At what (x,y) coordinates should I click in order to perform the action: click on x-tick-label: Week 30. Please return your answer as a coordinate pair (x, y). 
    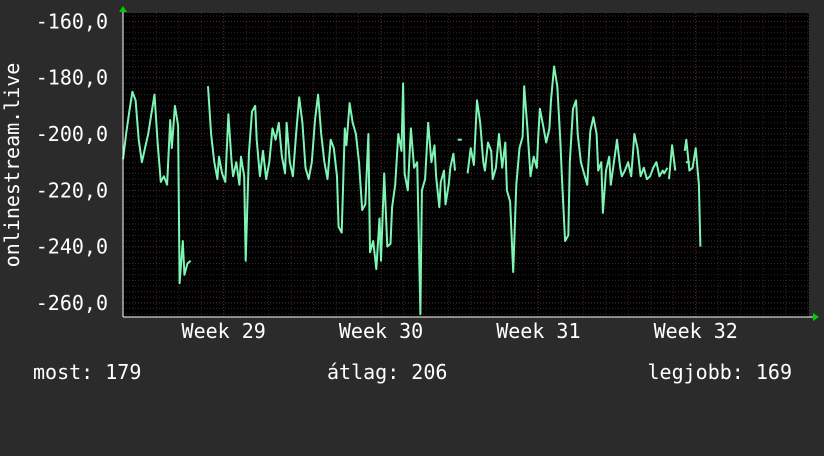
    Looking at the image, I should click on (381, 331).